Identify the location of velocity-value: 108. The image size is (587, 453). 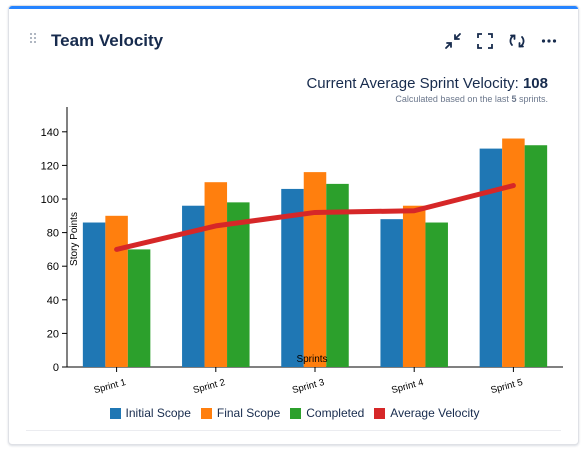
(535, 83).